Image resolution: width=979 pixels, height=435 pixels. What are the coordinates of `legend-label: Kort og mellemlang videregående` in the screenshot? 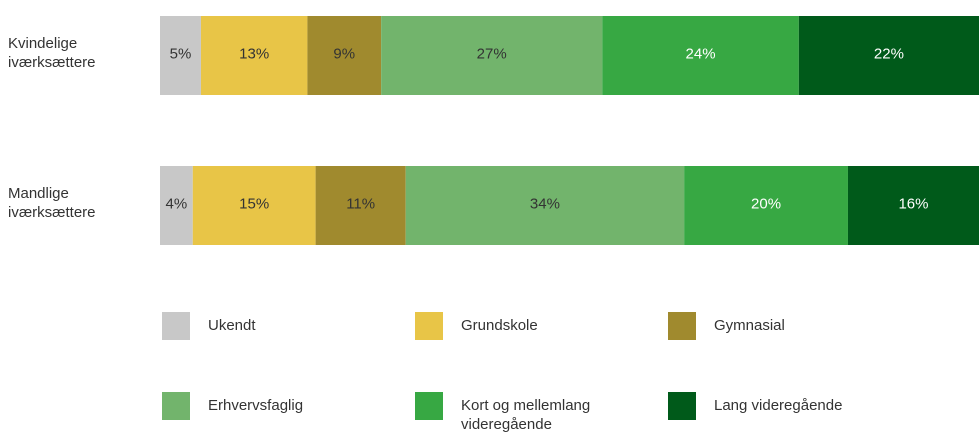 It's located at (526, 415).